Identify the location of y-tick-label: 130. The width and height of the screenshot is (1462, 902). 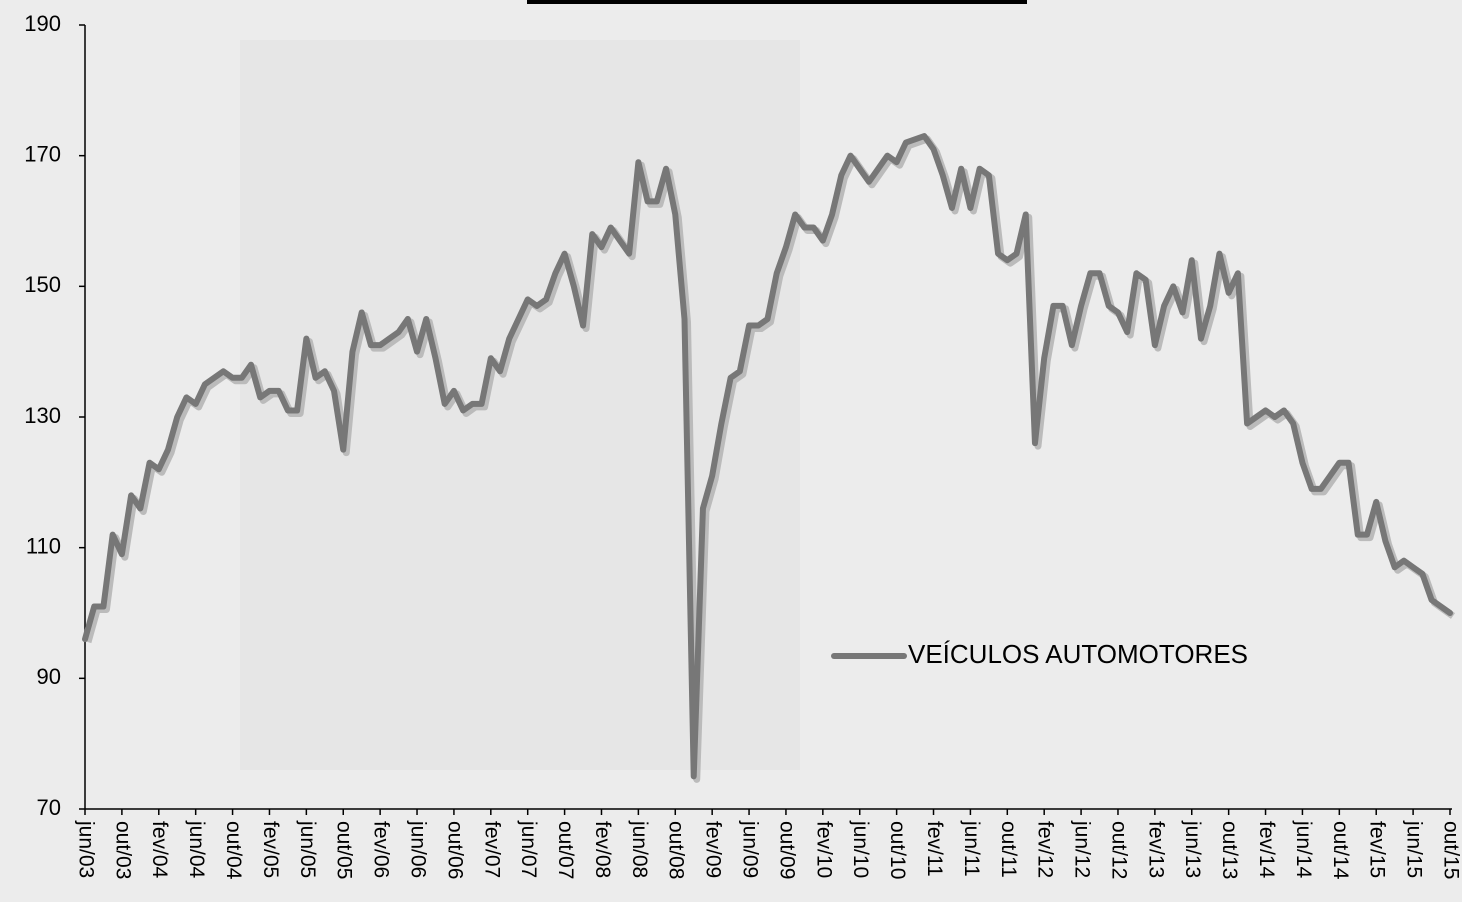
(42, 415).